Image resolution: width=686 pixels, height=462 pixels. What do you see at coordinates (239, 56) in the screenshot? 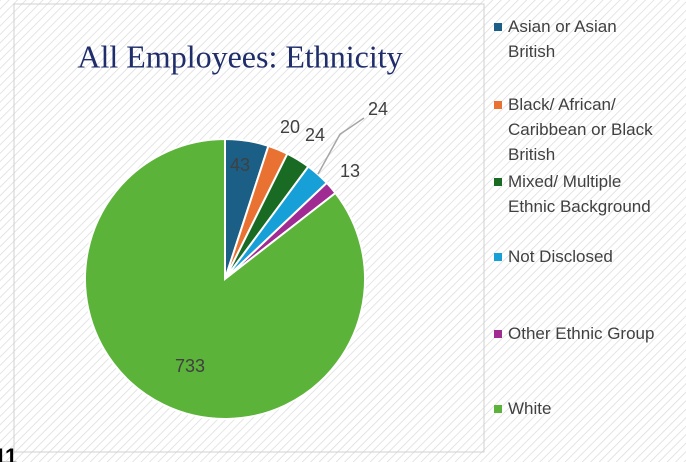
I see `chart-title: All Employees: Ethnicity` at bounding box center [239, 56].